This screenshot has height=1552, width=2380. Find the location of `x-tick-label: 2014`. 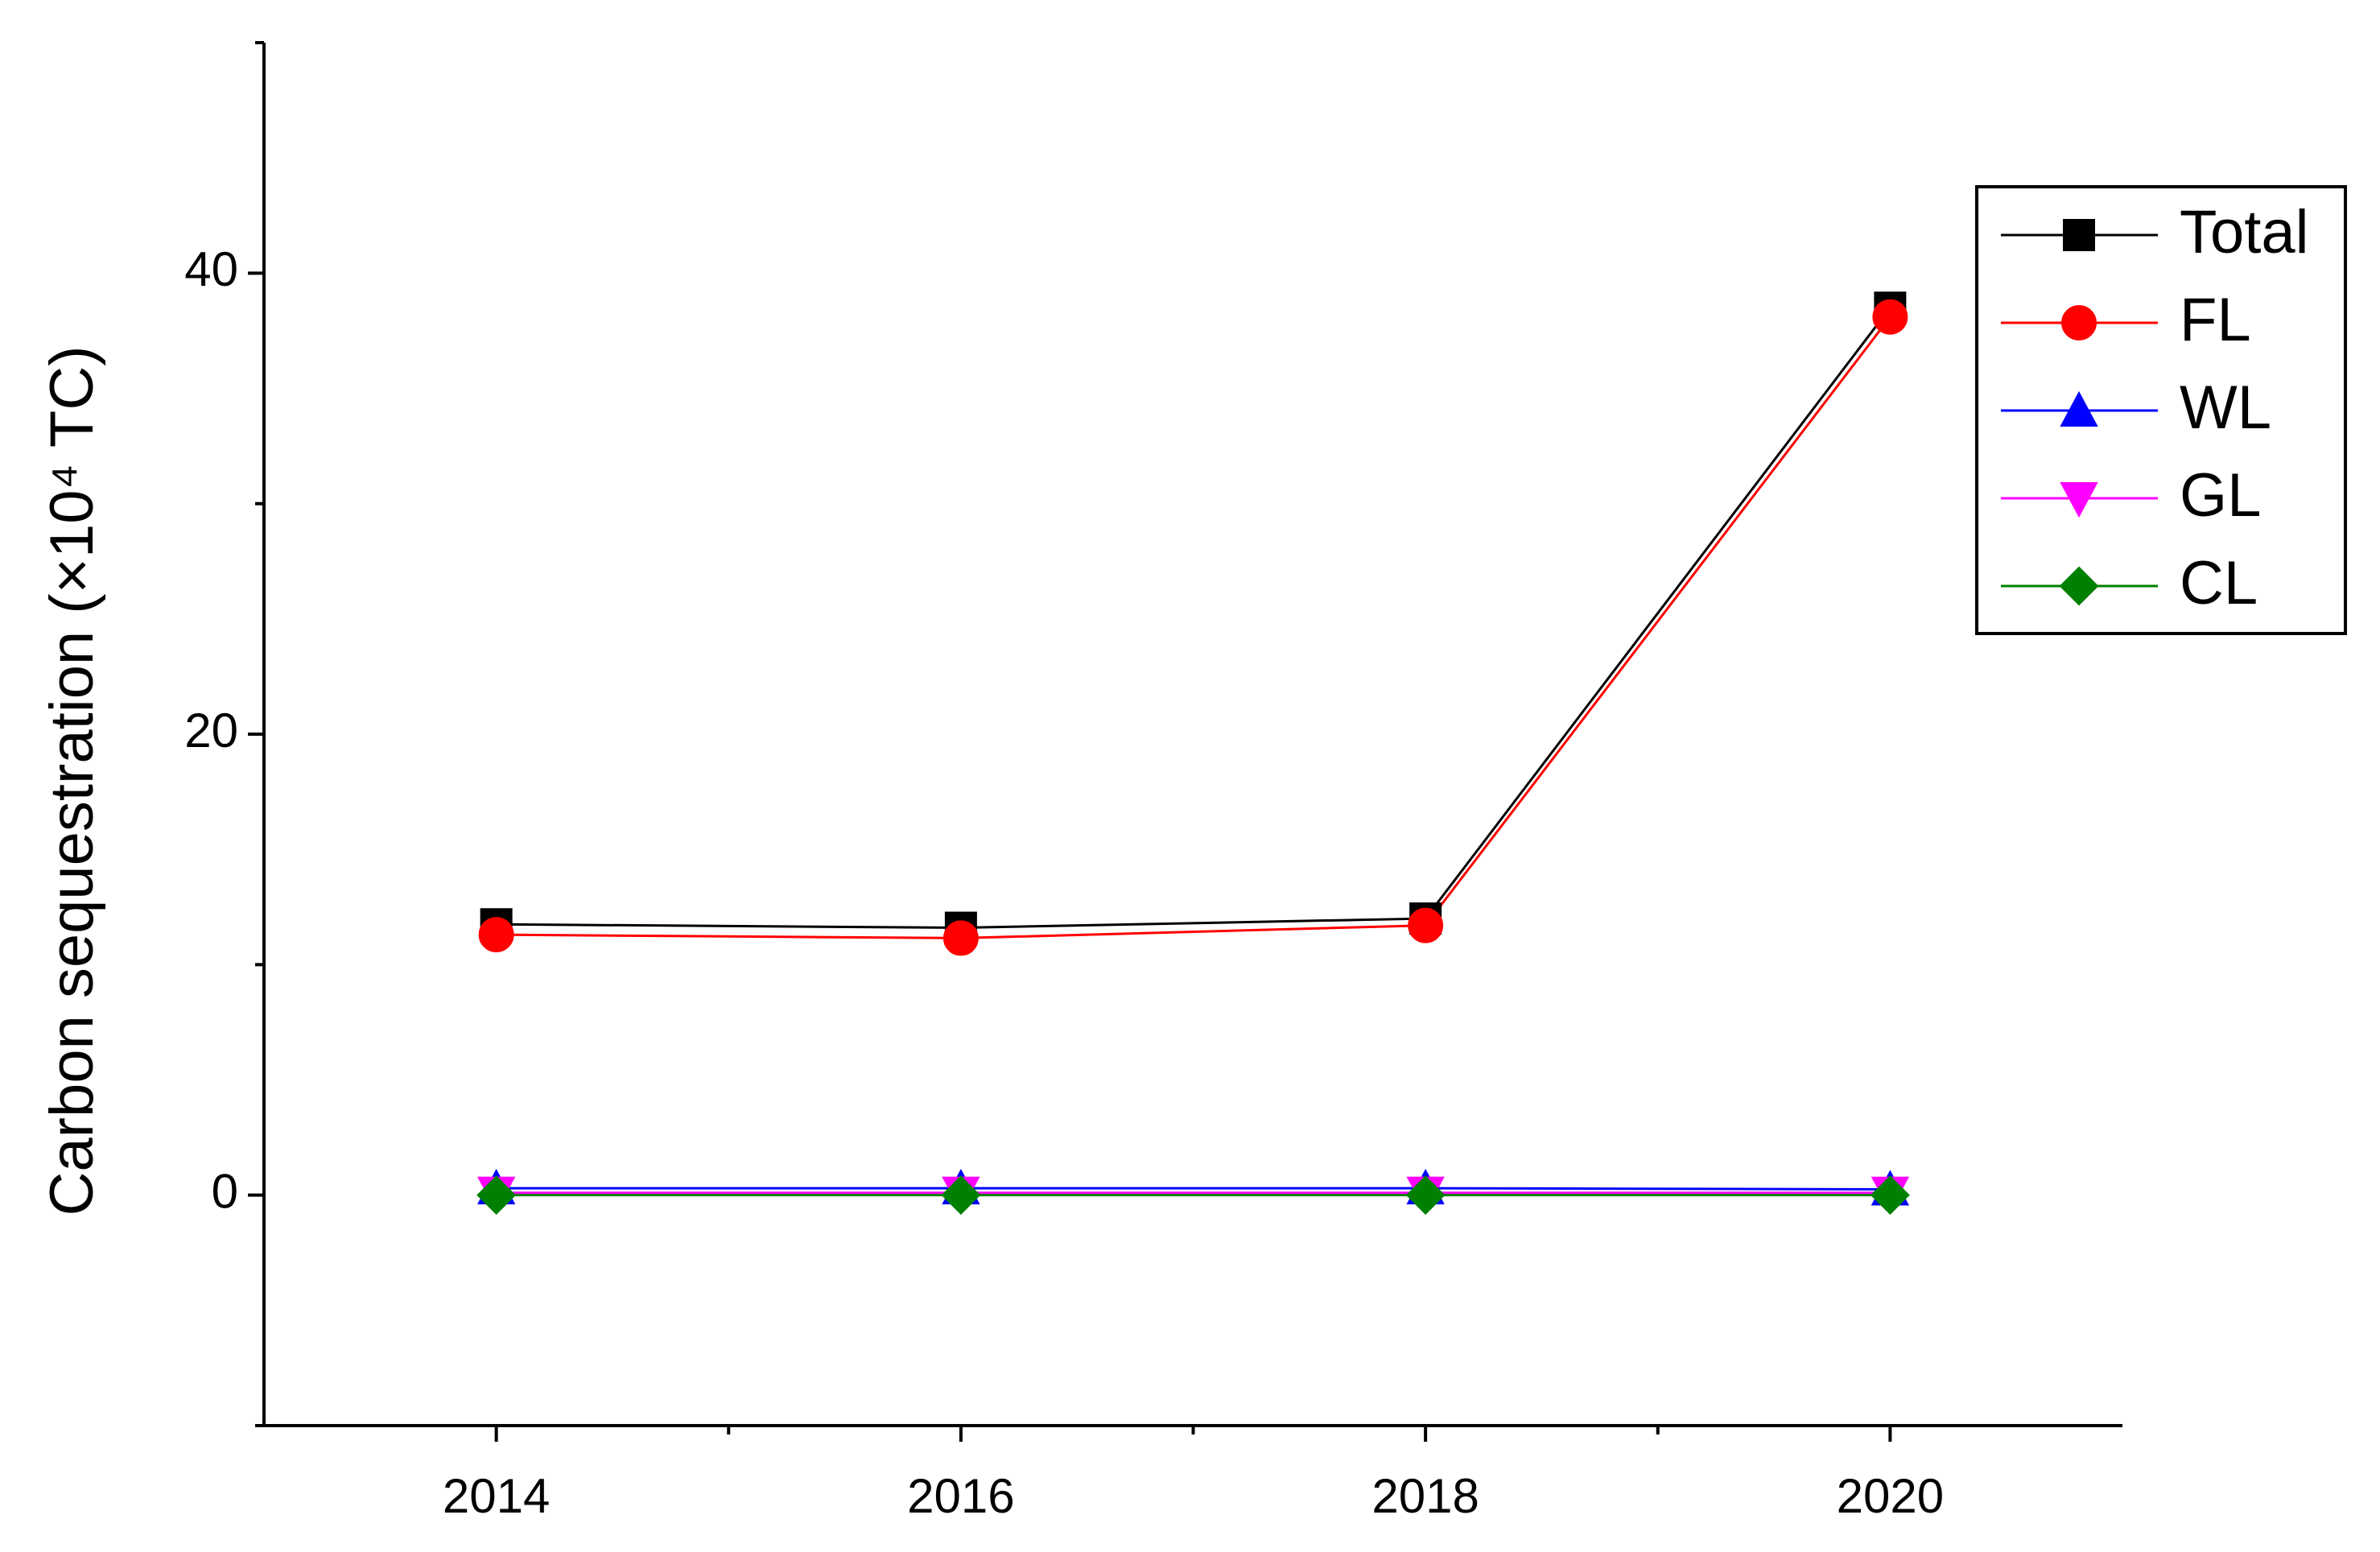

x-tick-label: 2014 is located at coordinates (497, 1496).